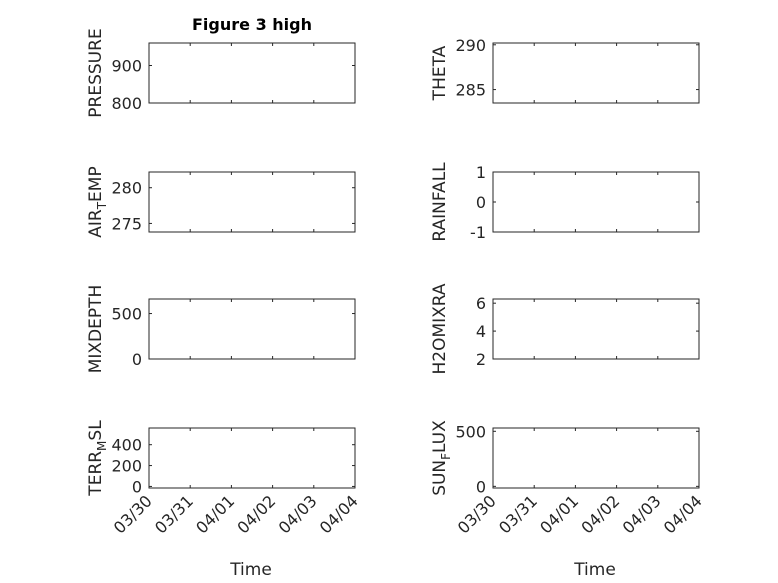 The image size is (778, 583). I want to click on figure-title: Figure 3 high, so click(252, 24).